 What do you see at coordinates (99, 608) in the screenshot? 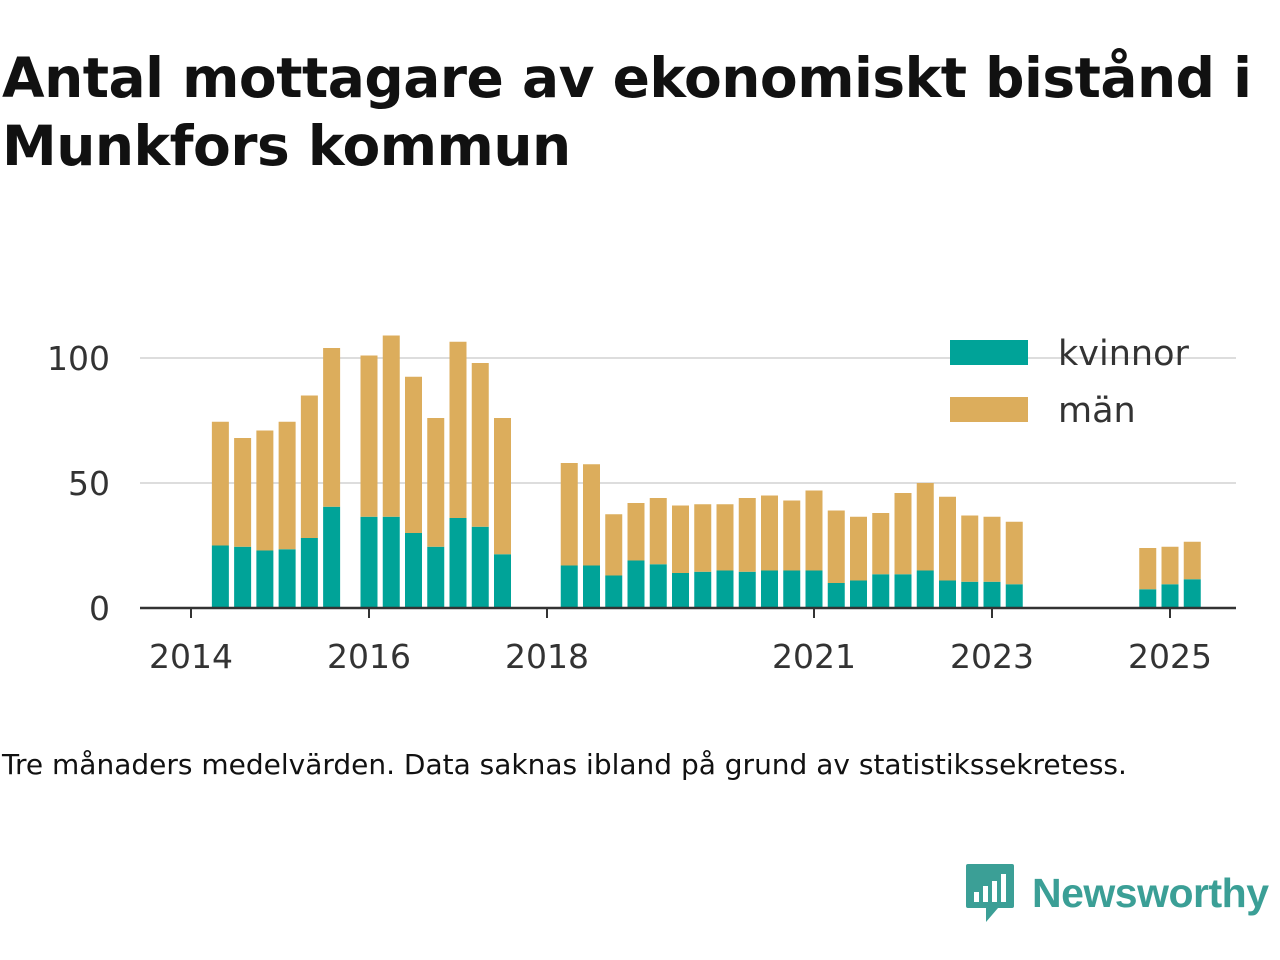
I see `y-tick-label: 0` at bounding box center [99, 608].